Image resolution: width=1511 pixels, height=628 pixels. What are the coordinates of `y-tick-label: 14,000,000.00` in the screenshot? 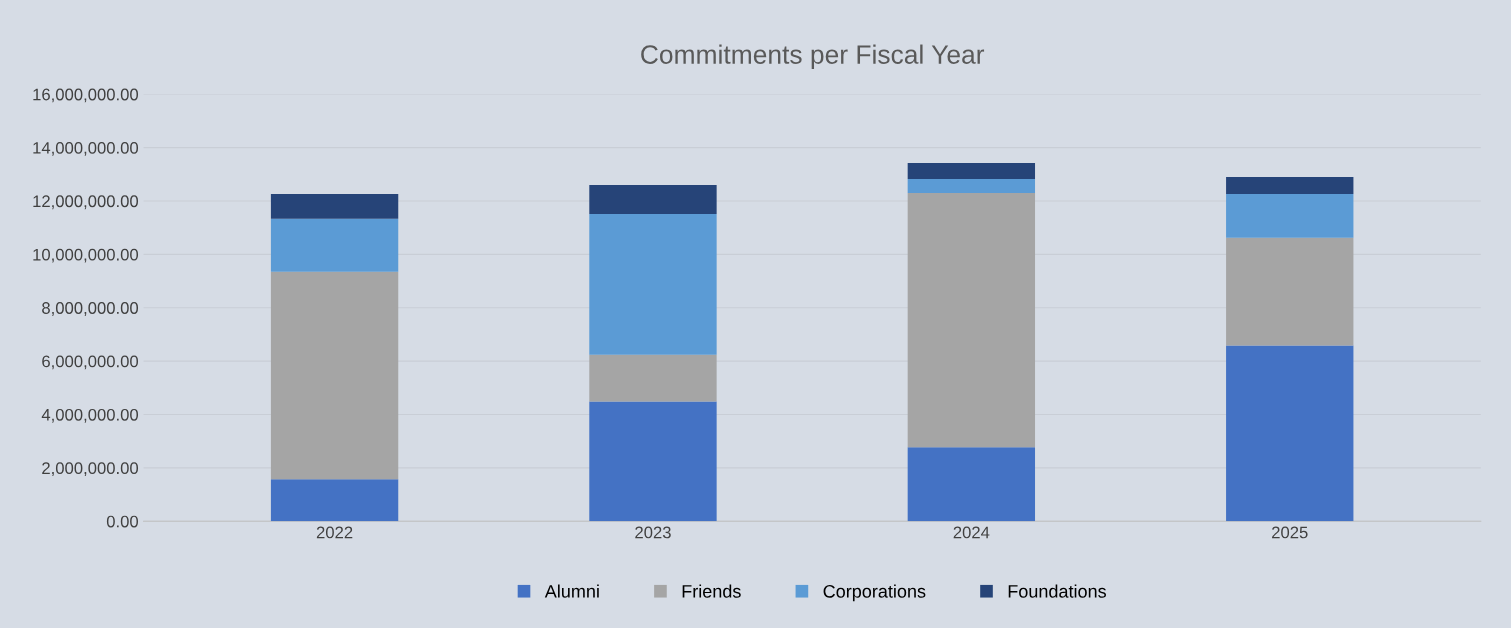 It's located at (86, 148).